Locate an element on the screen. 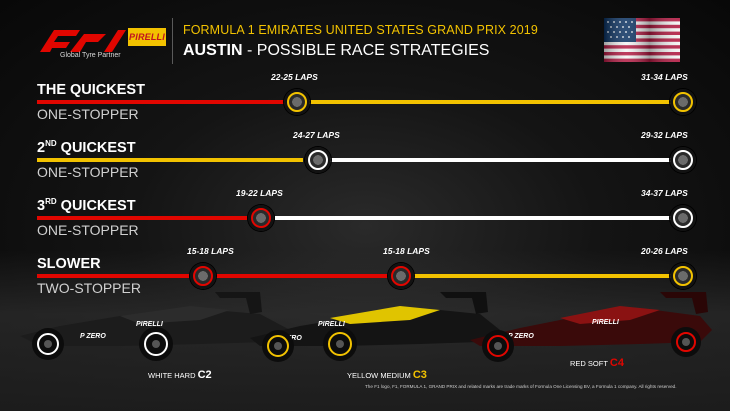  compound-label-soft: RED SOFT C4 is located at coordinates (597, 363).